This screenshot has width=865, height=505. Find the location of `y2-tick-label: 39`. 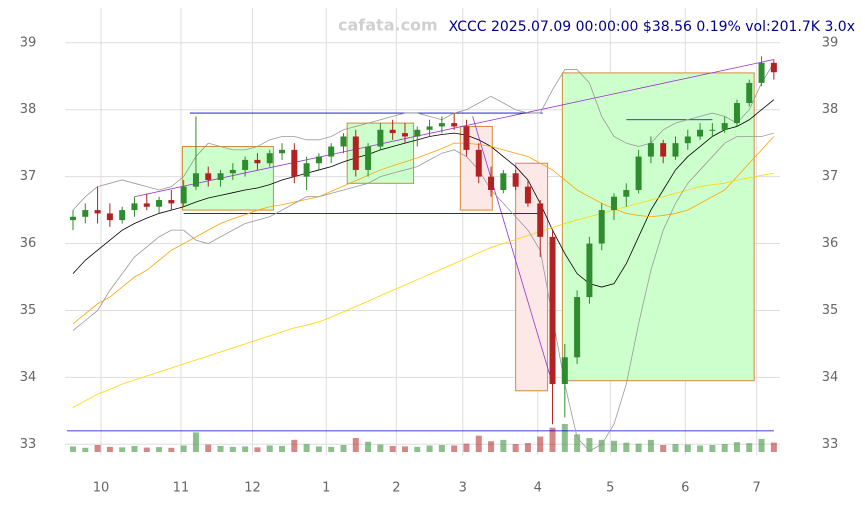

y2-tick-label: 39 is located at coordinates (830, 42).